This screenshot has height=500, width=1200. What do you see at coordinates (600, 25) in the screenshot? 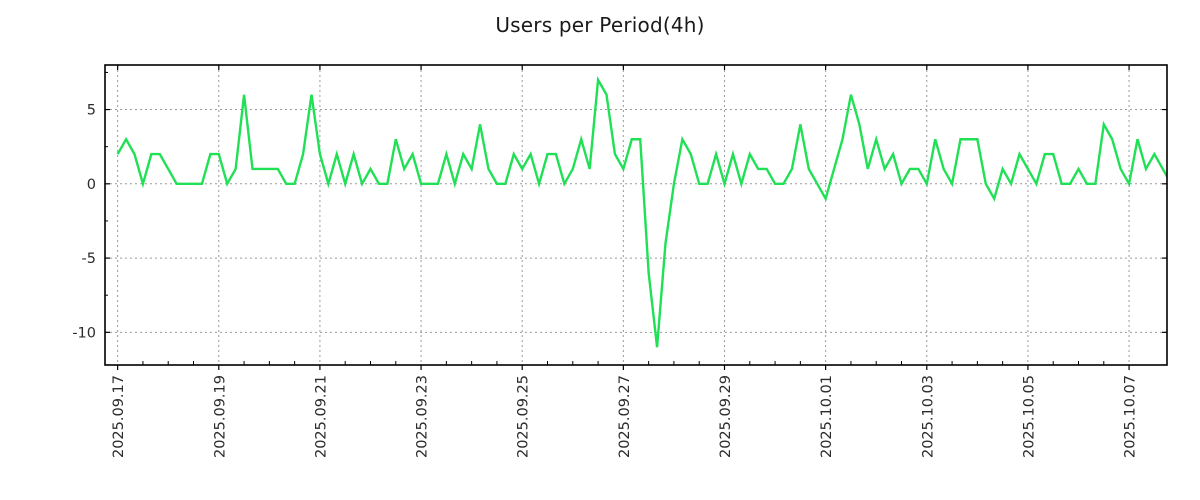
I see `chart-title: Users per Period(4h)` at bounding box center [600, 25].